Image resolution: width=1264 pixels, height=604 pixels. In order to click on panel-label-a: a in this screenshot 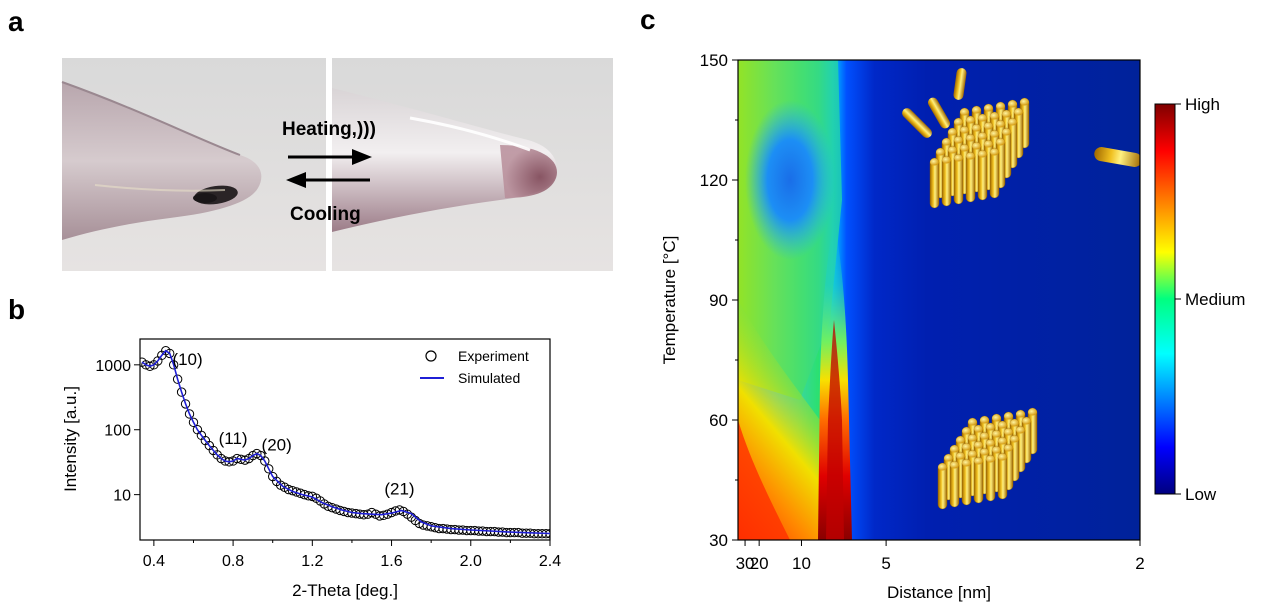, I will do `click(16, 21)`.